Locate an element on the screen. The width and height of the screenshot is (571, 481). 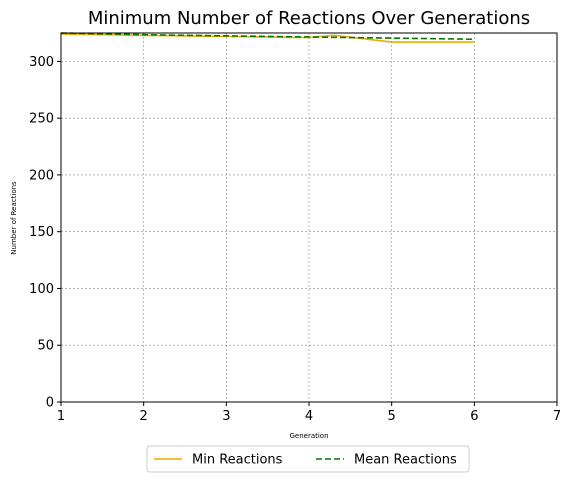
x-tick-label: 6 is located at coordinates (474, 416).